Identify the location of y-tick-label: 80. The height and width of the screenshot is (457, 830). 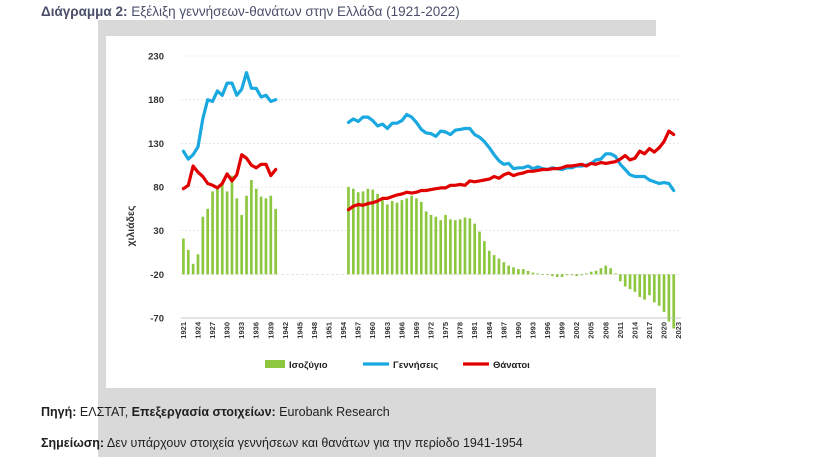
(158, 188).